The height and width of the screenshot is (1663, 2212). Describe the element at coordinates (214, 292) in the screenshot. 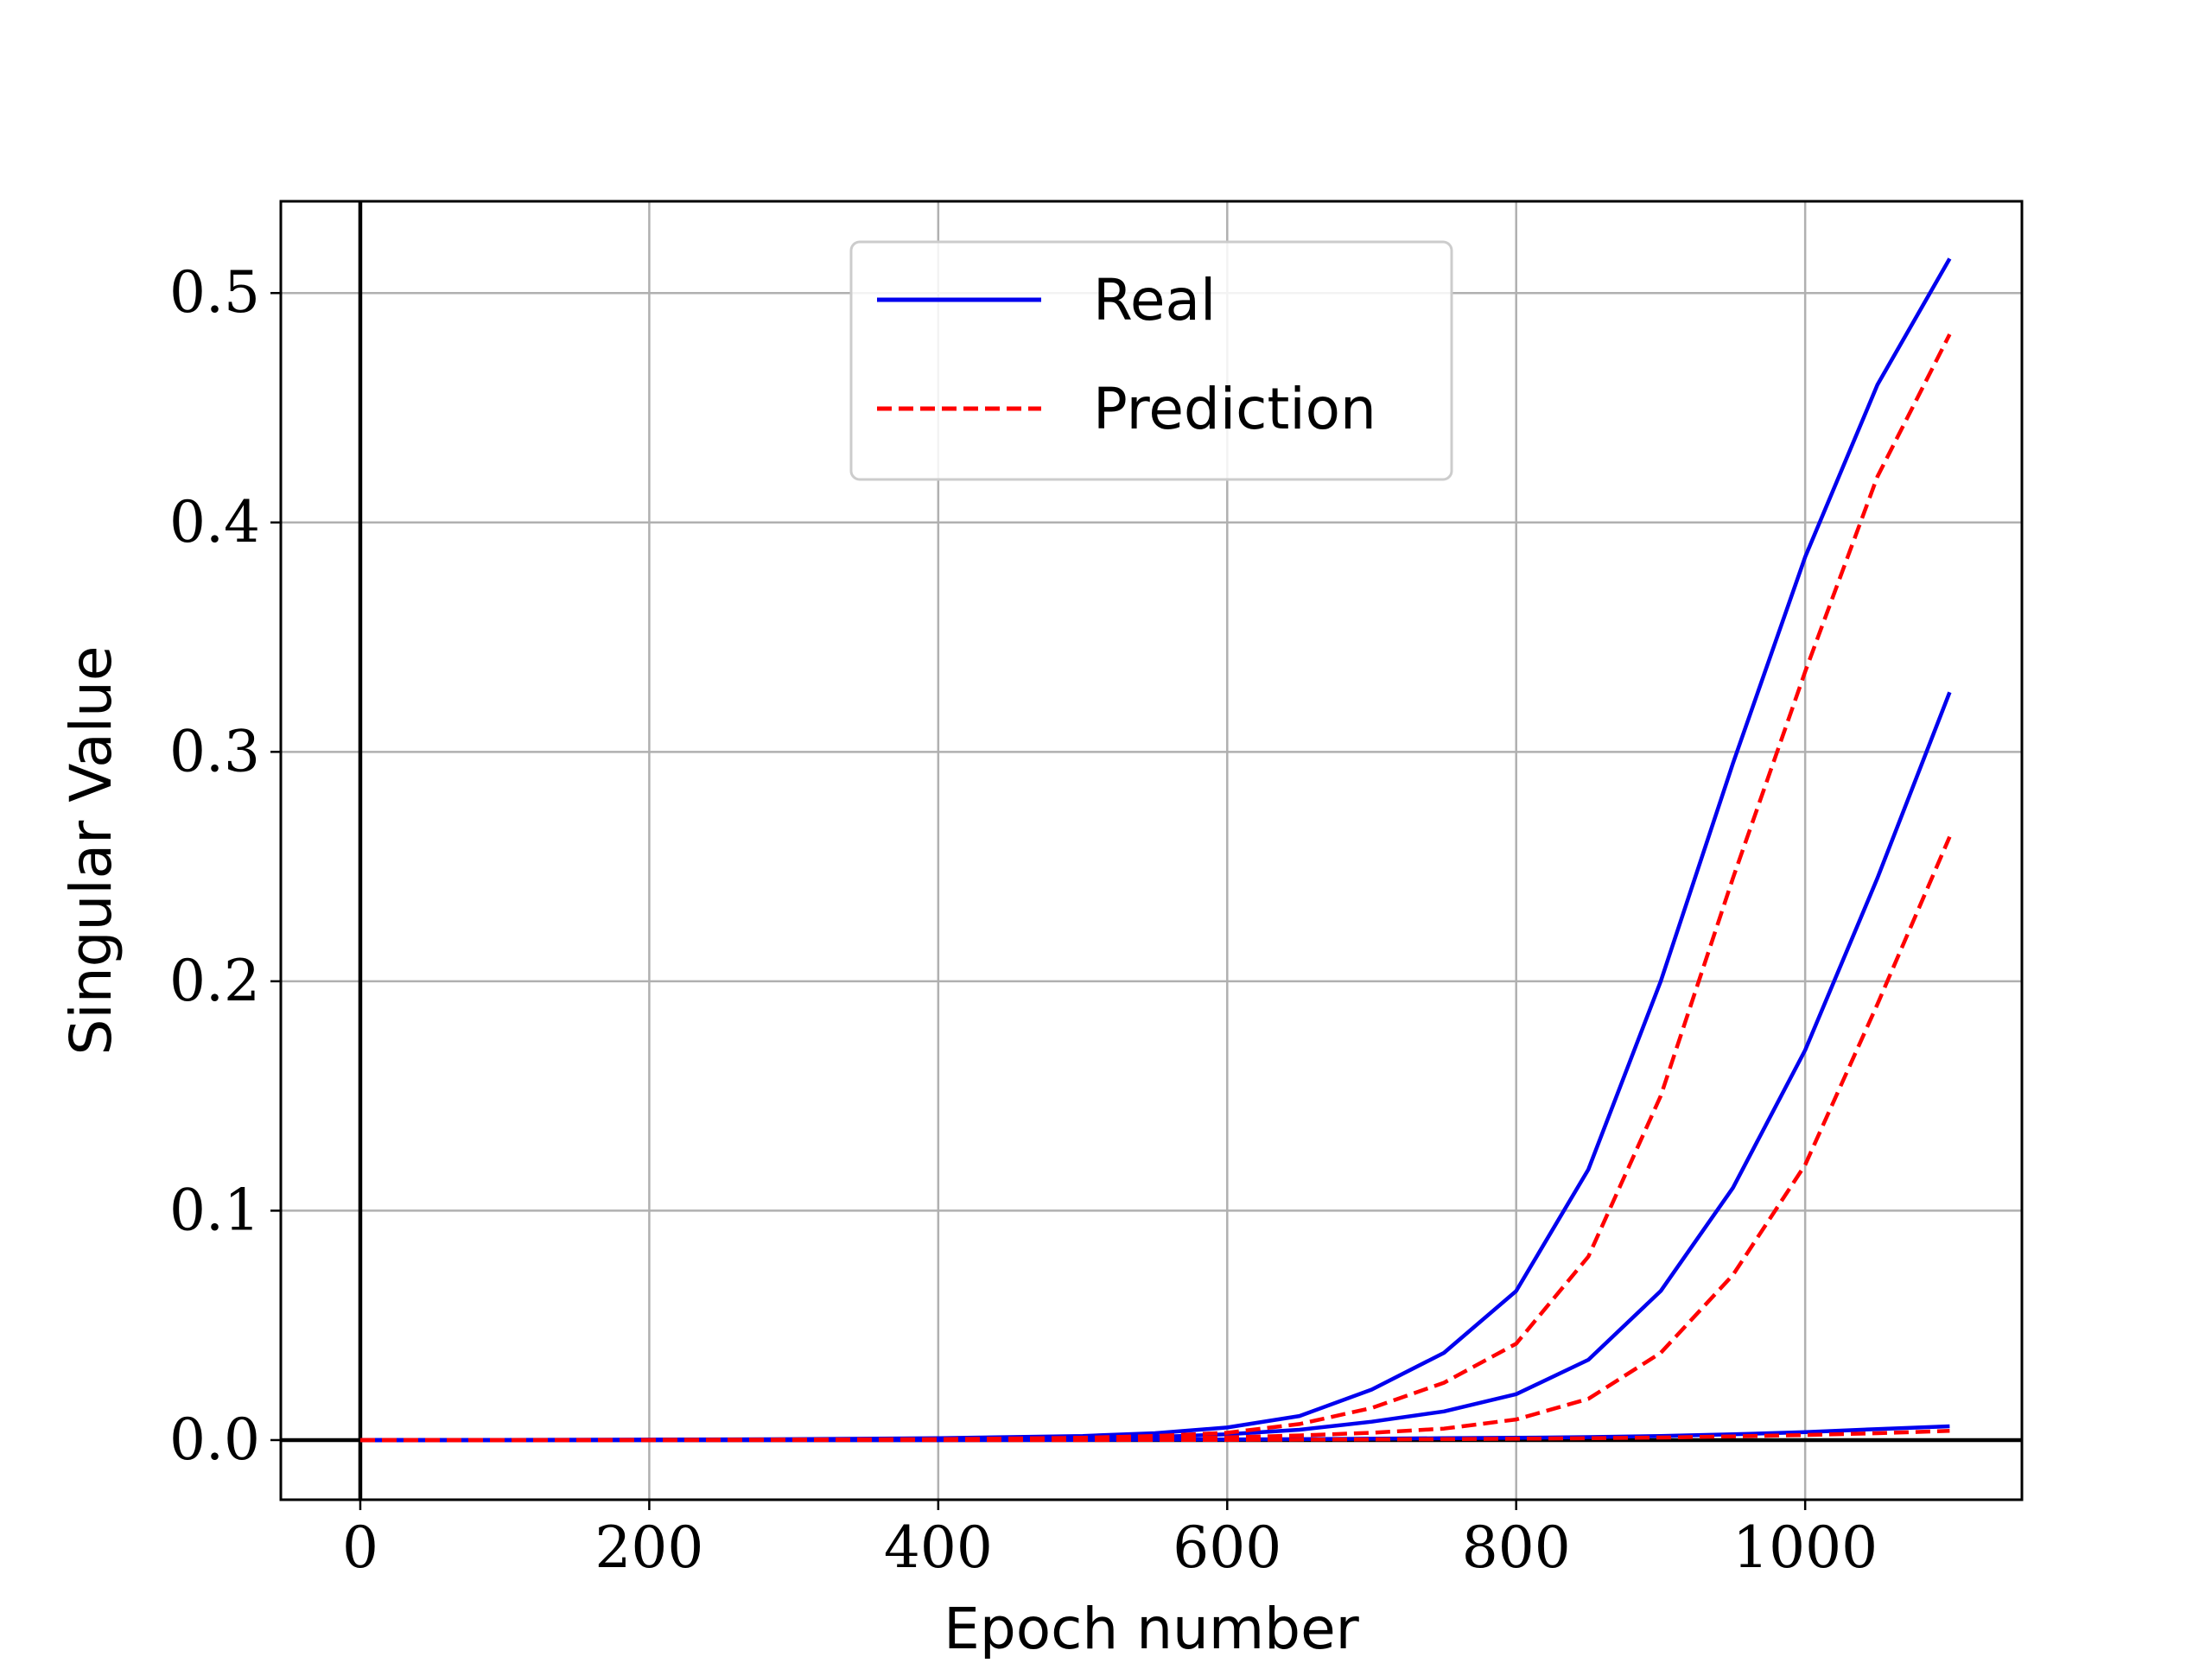

I see `y-tick-label: 0.5` at that location.